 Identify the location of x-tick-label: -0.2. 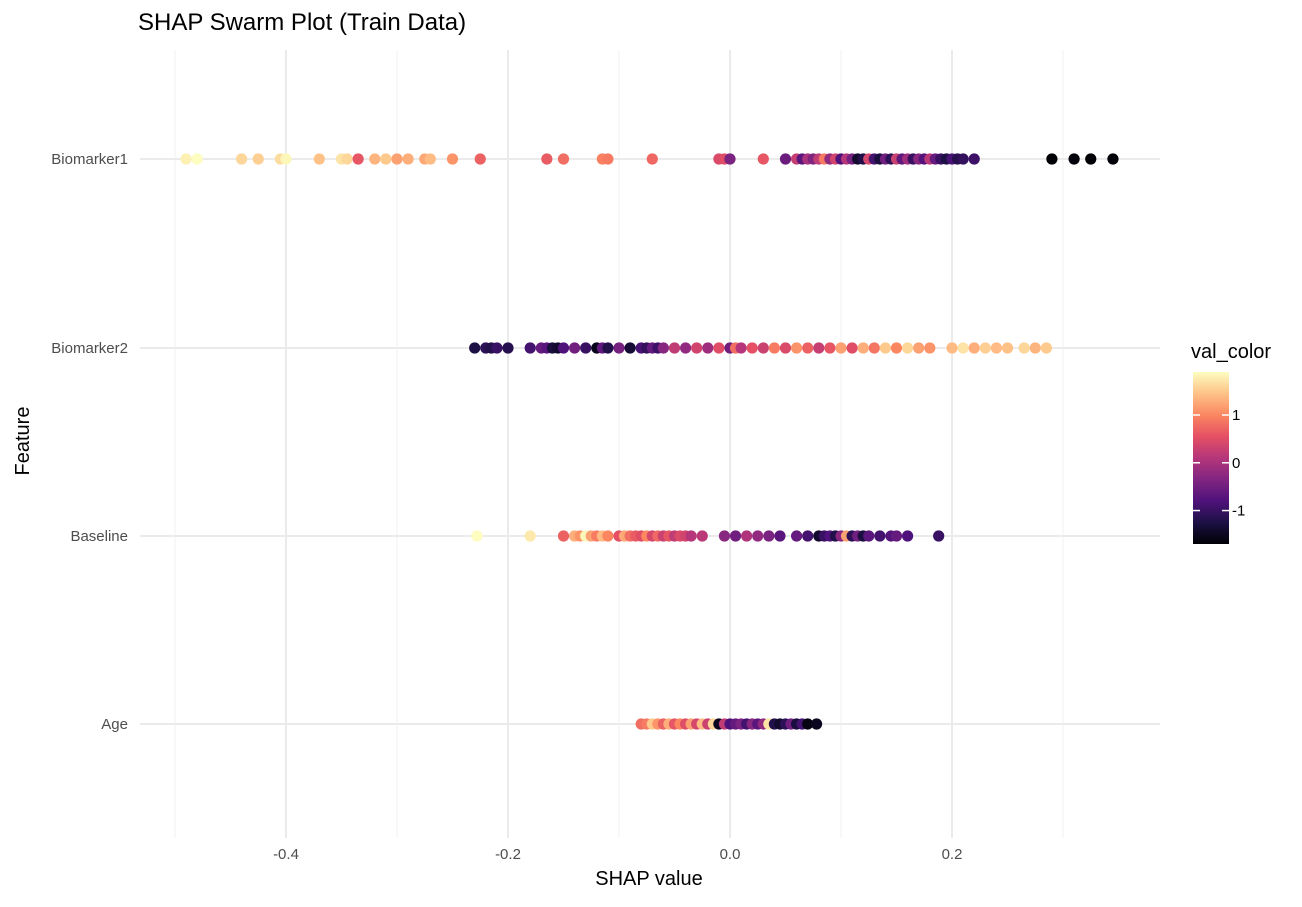
(508, 854).